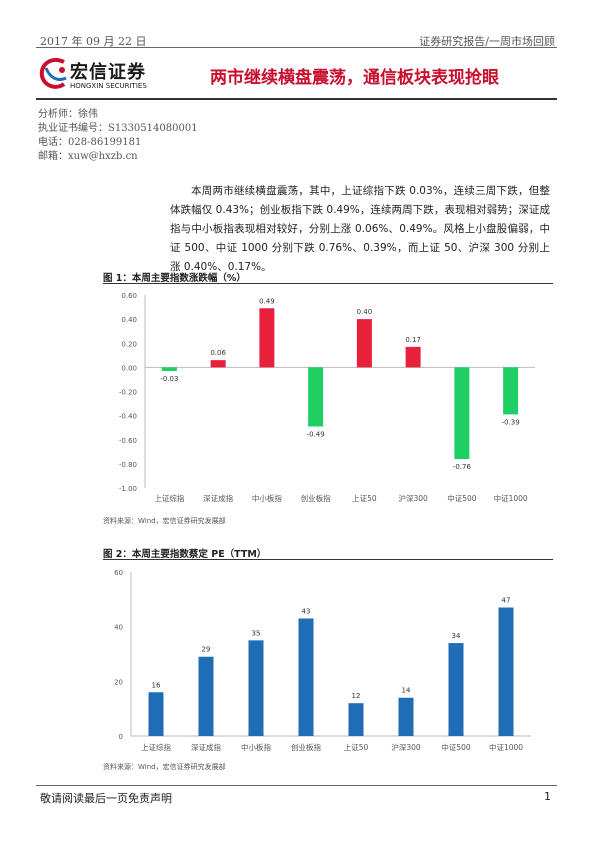  Describe the element at coordinates (118, 628) in the screenshot. I see `y-tick-label: 40` at that location.